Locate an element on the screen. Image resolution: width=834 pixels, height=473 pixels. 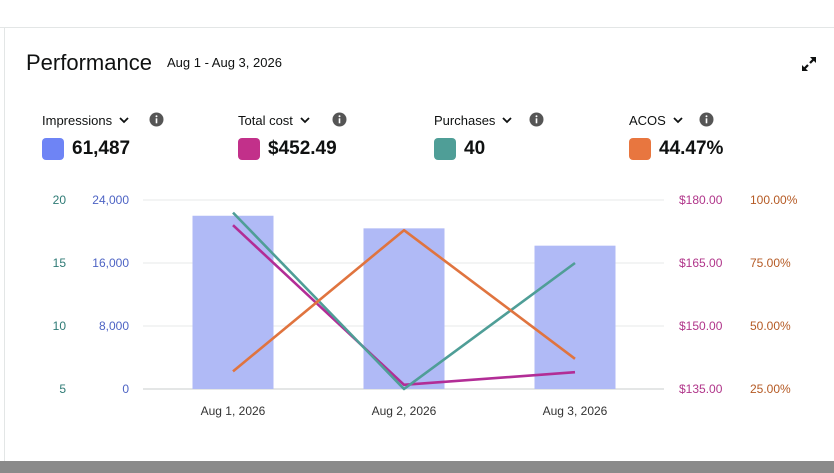
metric-purchases: Purchases 40 is located at coordinates (473, 135).